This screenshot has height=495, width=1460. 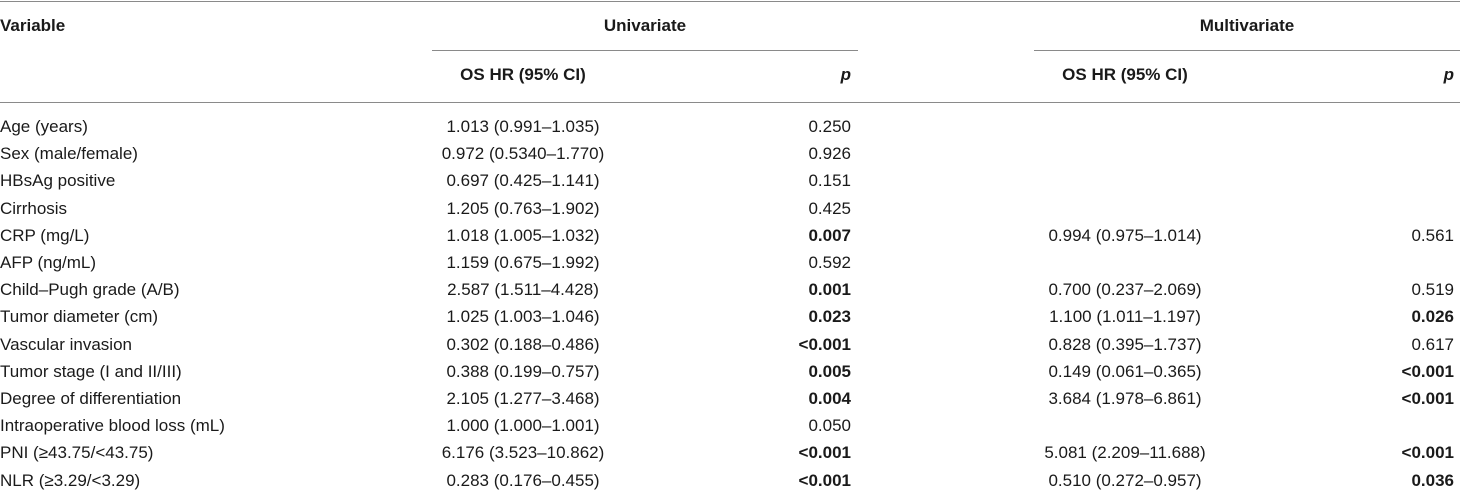 What do you see at coordinates (1125, 398) in the screenshot?
I see `table-cell-multi-hr: 3.684 (1.978–6.861)` at bounding box center [1125, 398].